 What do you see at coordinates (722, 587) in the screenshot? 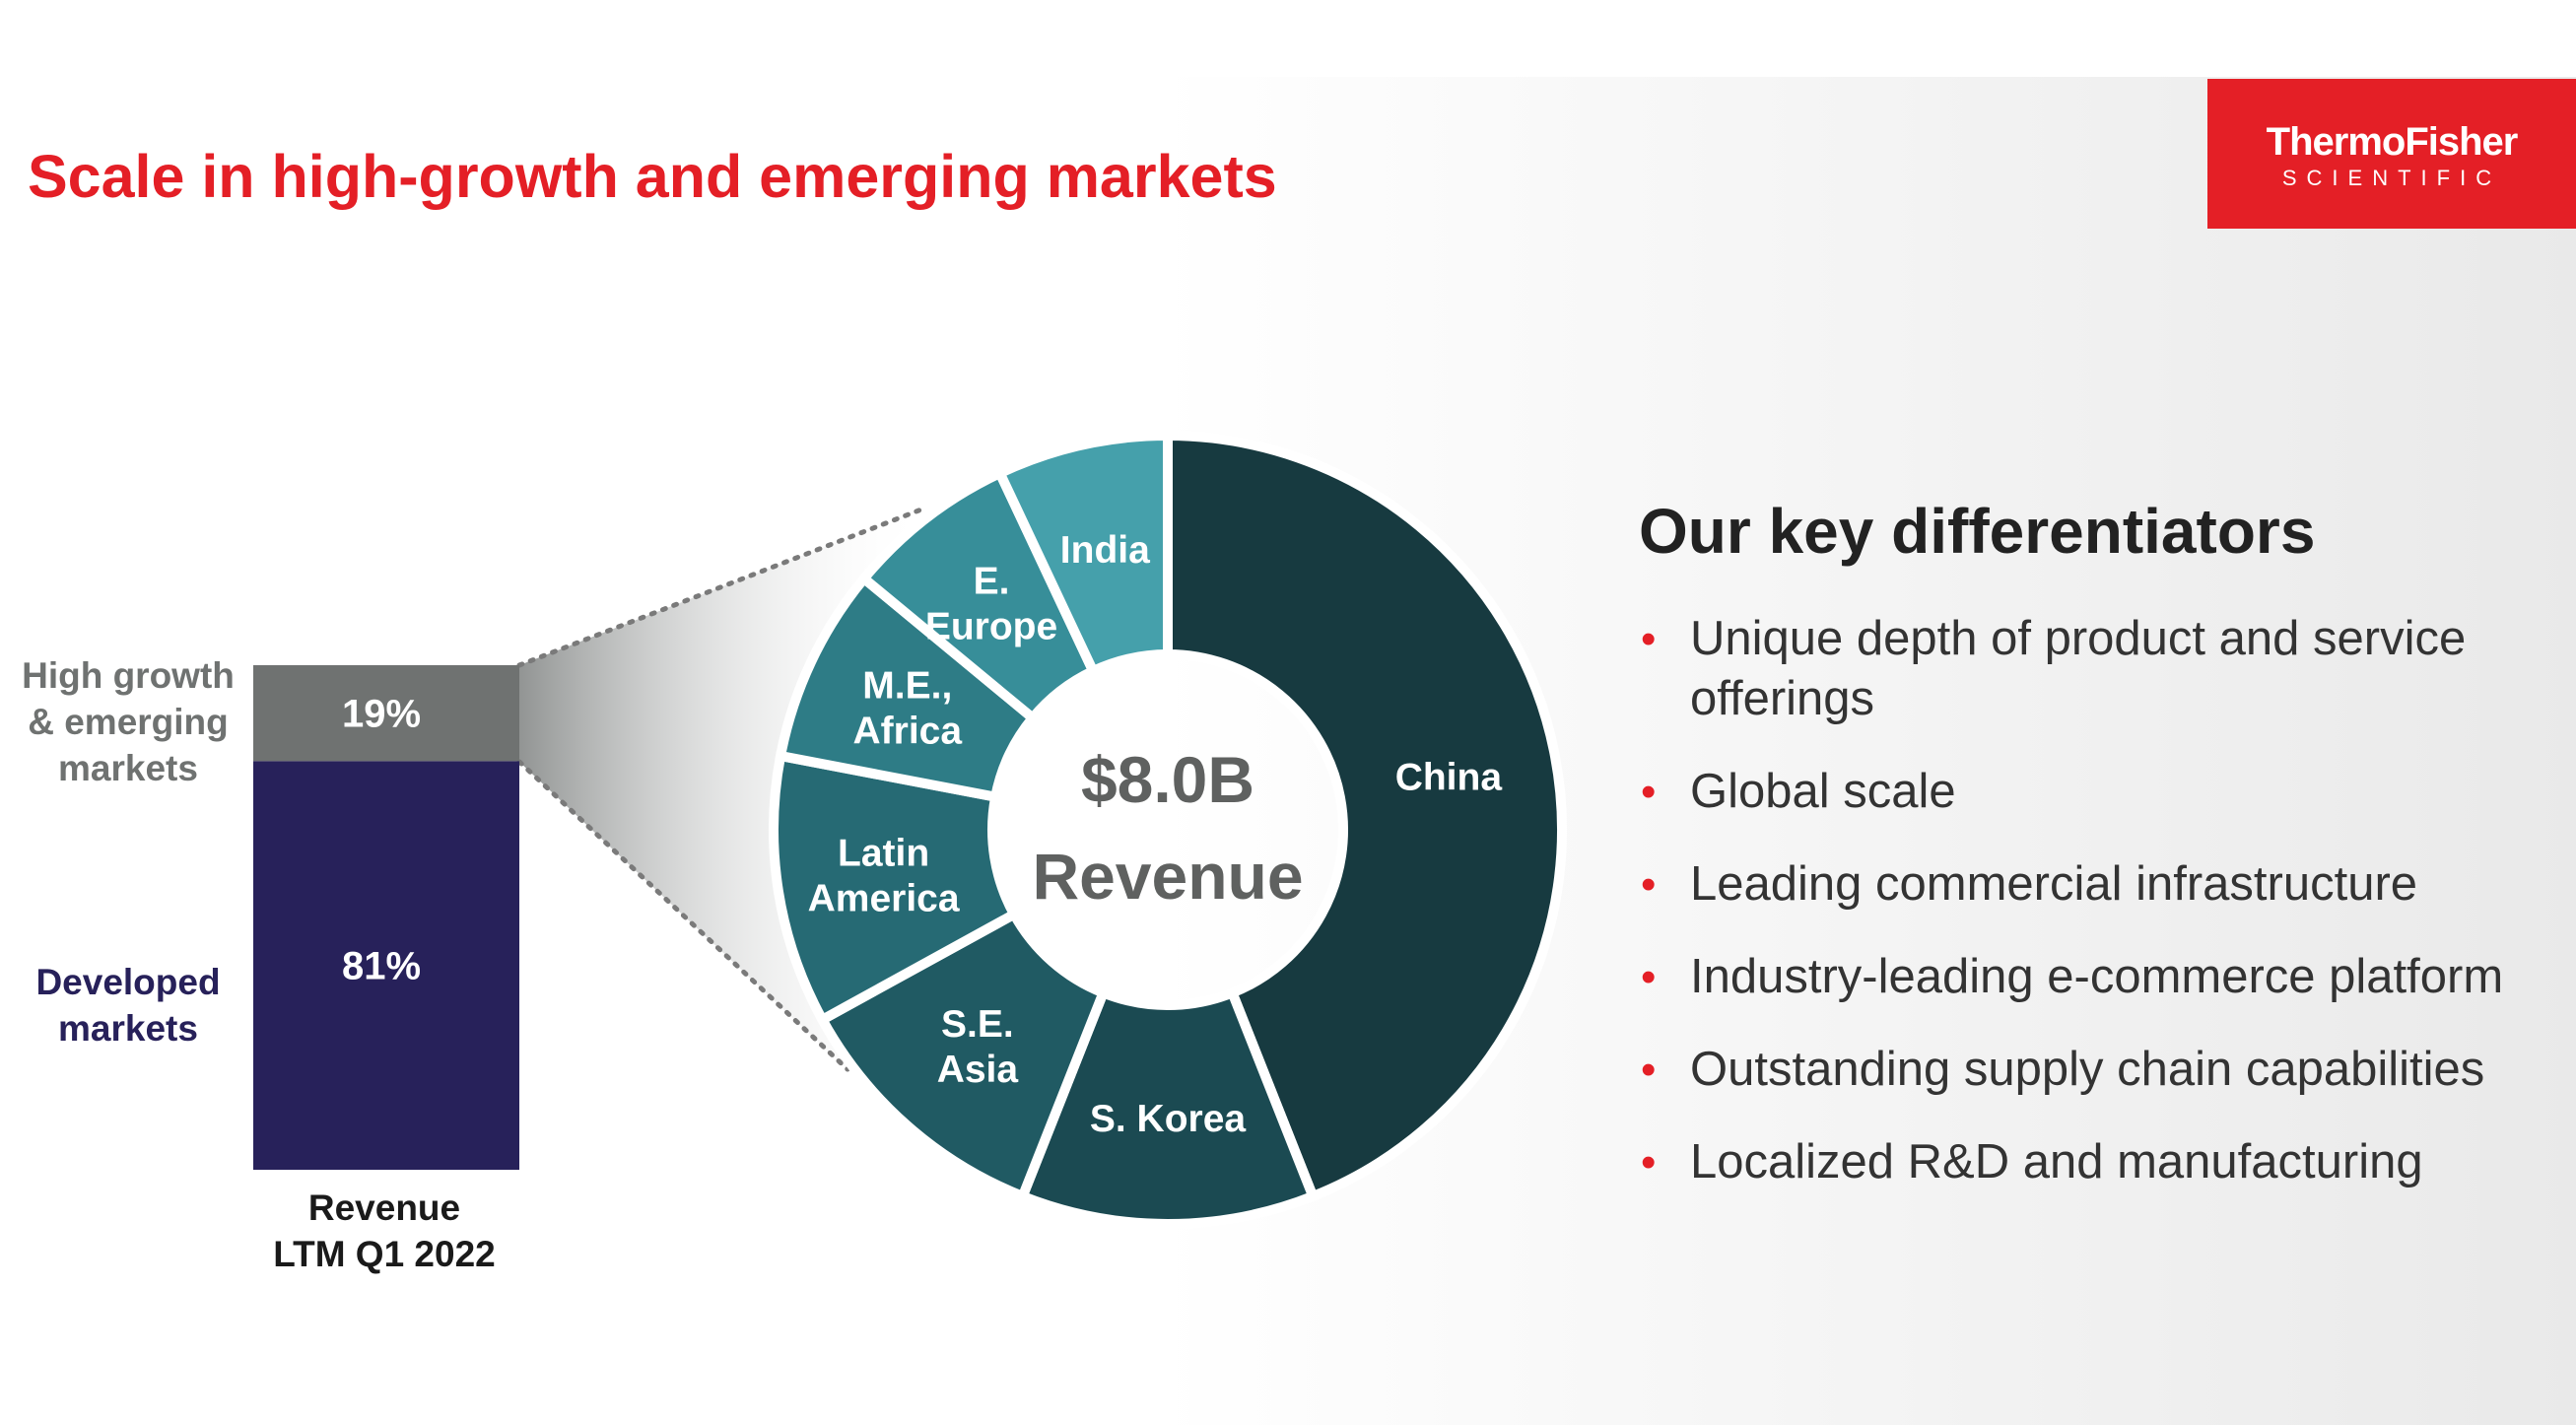
I see `funnel-top-line` at bounding box center [722, 587].